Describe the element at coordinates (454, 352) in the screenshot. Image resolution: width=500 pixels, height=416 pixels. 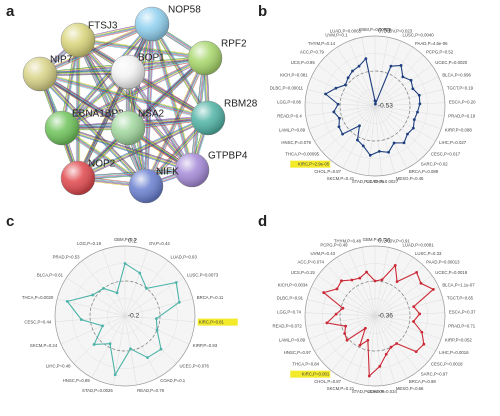
I see `category-label: LIHC,P=0.0016` at that location.